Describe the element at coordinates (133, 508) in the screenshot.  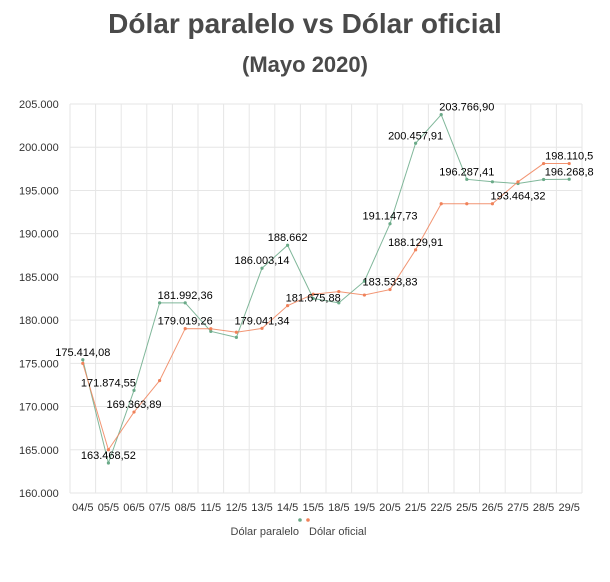
I see `x-tick-label: 06/5` at that location.